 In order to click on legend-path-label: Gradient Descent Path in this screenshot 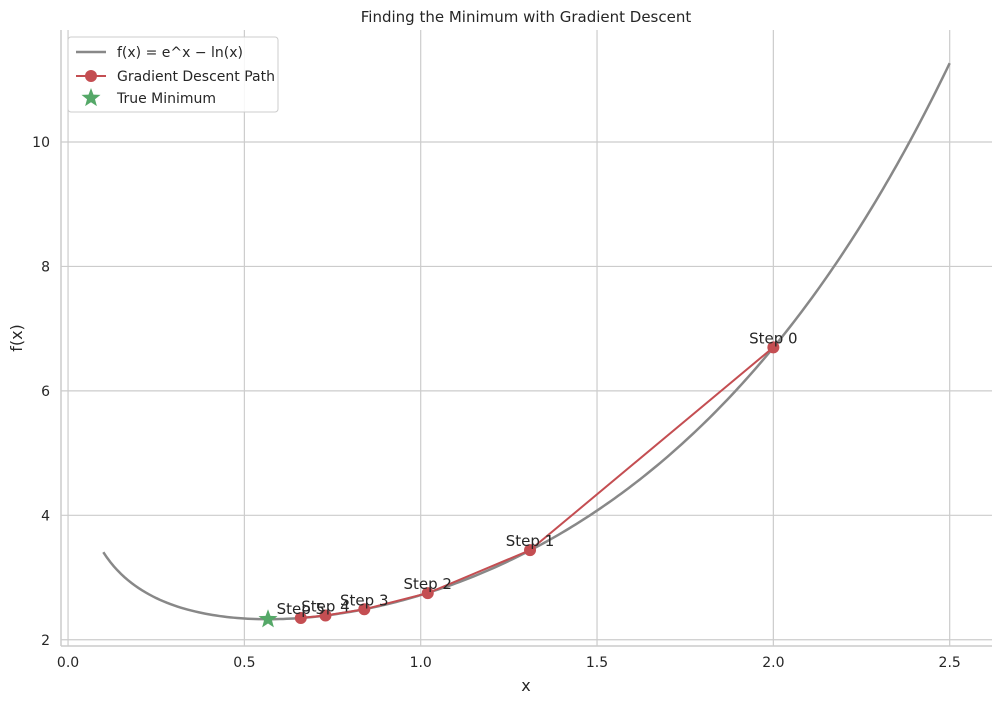, I will do `click(196, 77)`.